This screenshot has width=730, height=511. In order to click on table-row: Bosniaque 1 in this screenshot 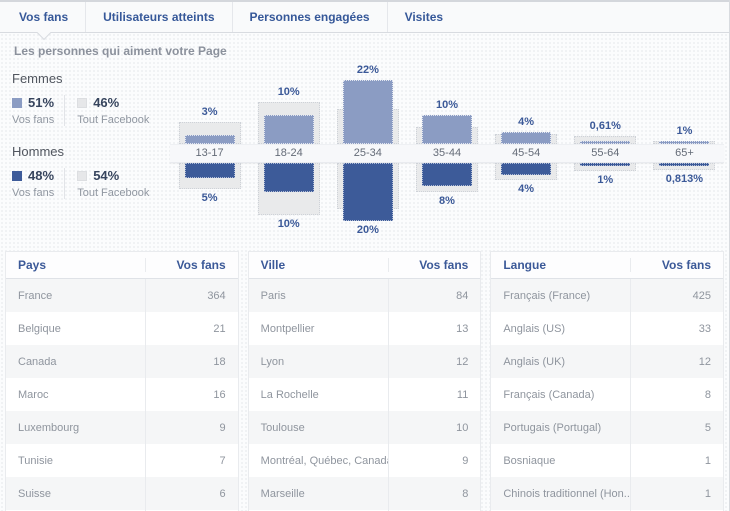, I will do `click(607, 460)`.